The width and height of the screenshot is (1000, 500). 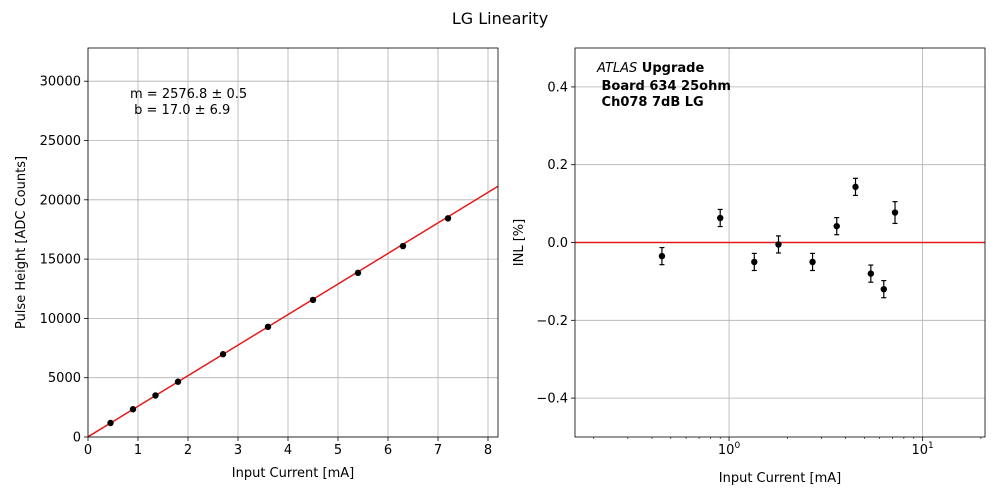 I want to click on experiment-label: ATLAS Upgrade, so click(x=650, y=68).